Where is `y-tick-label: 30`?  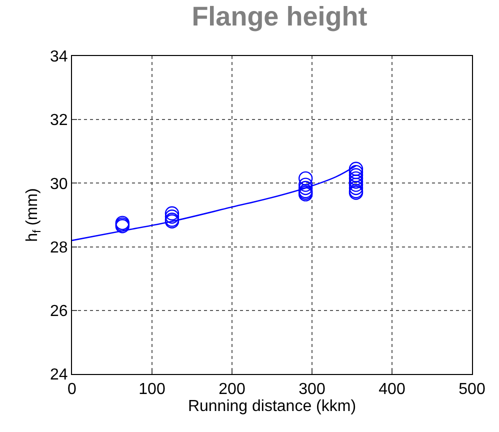 y-tick-label: 30 is located at coordinates (59, 184).